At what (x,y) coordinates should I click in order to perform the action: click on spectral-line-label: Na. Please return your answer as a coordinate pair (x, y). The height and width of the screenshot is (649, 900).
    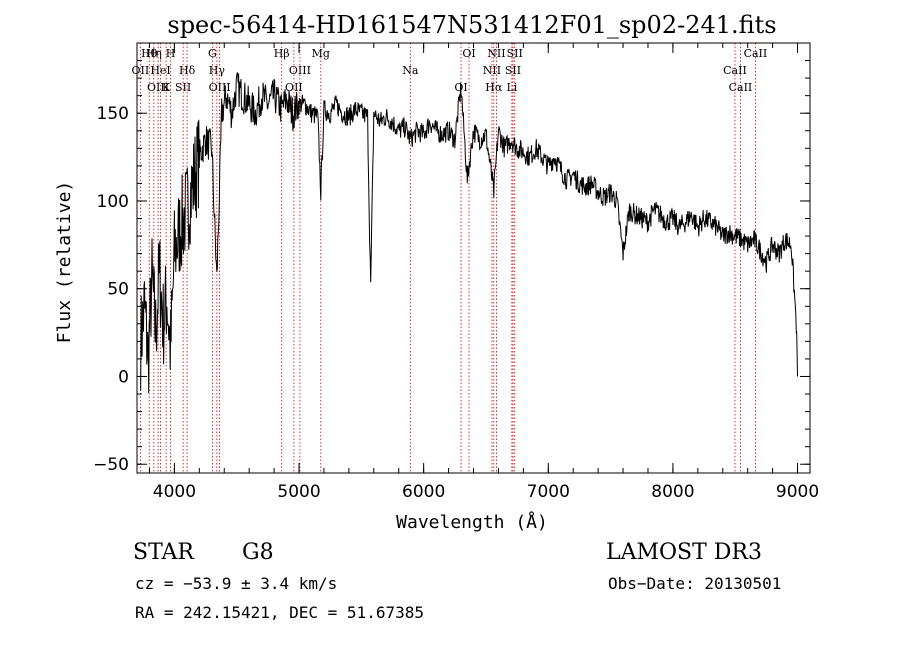
    Looking at the image, I should click on (410, 70).